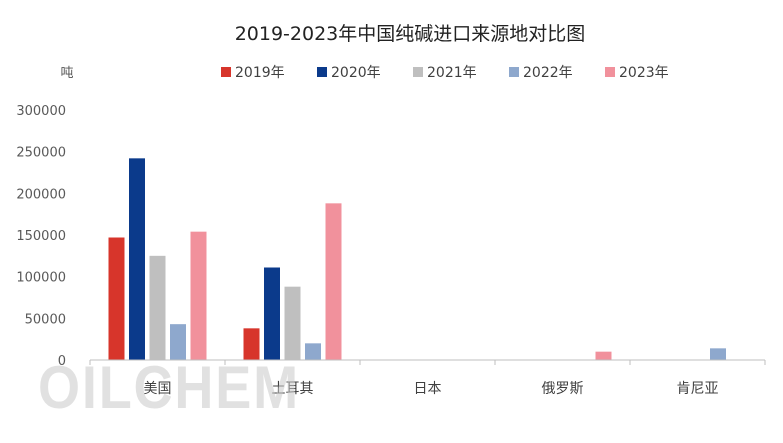 The image size is (783, 443). What do you see at coordinates (452, 73) in the screenshot?
I see `legend-label: 2021年` at bounding box center [452, 73].